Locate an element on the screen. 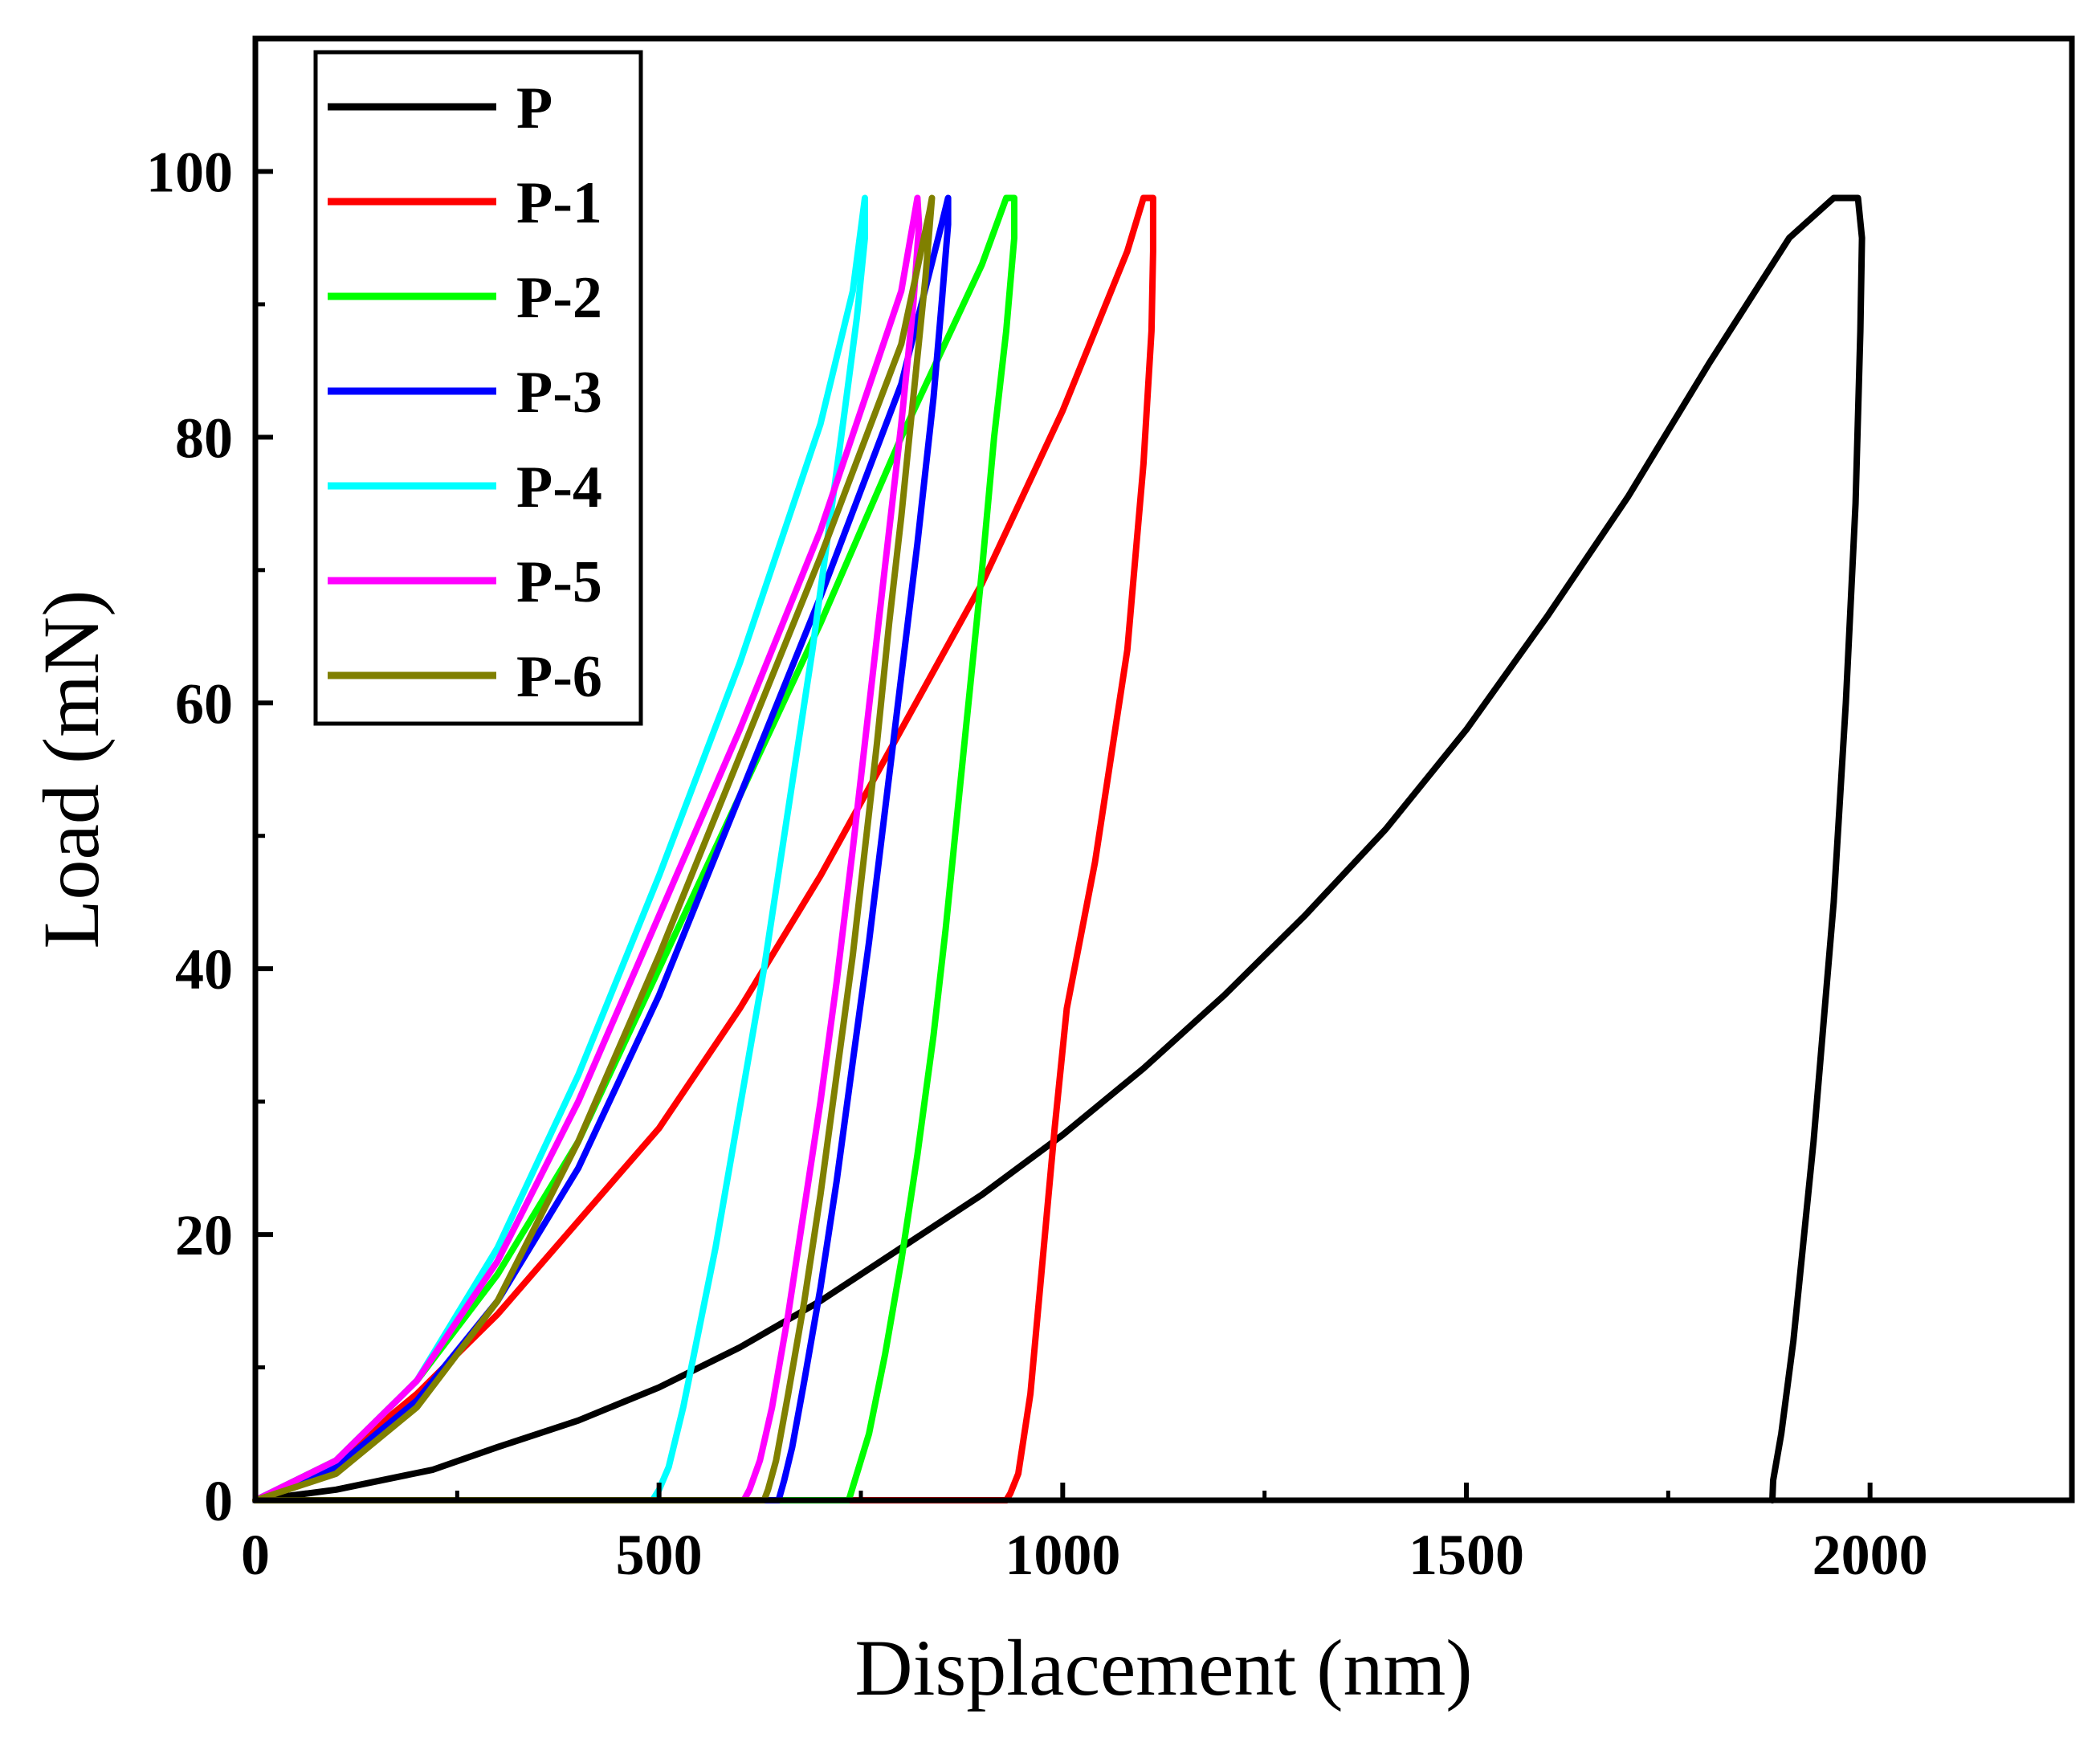 This screenshot has width=2100, height=1738. y-axis-title: Load (mN) is located at coordinates (71, 769).